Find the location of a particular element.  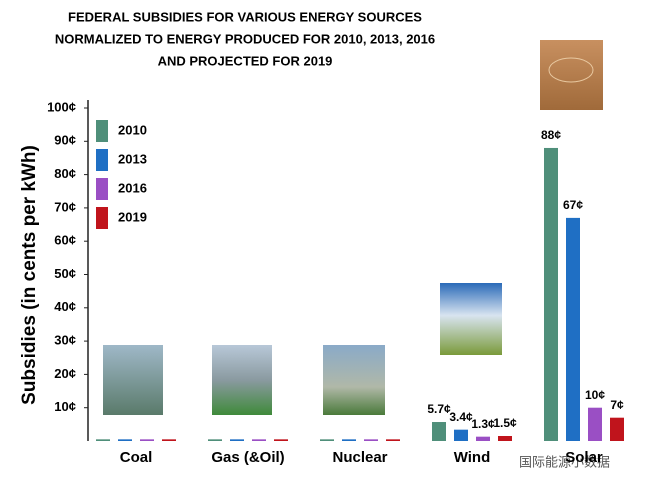

legend-label: 2019 is located at coordinates (132, 216).